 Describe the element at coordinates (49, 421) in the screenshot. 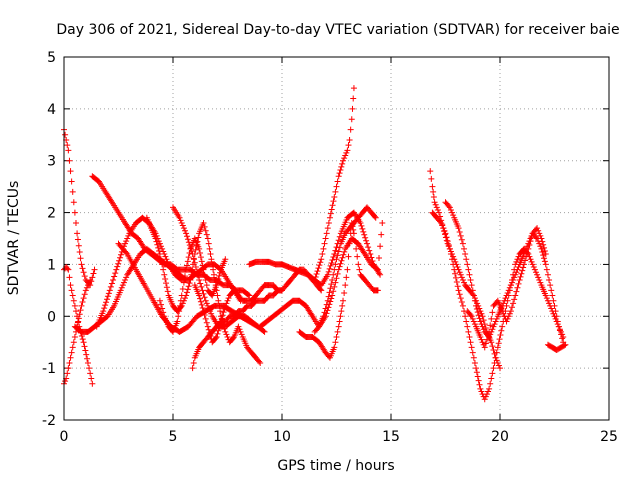

I see `y-tick-label: -2` at that location.